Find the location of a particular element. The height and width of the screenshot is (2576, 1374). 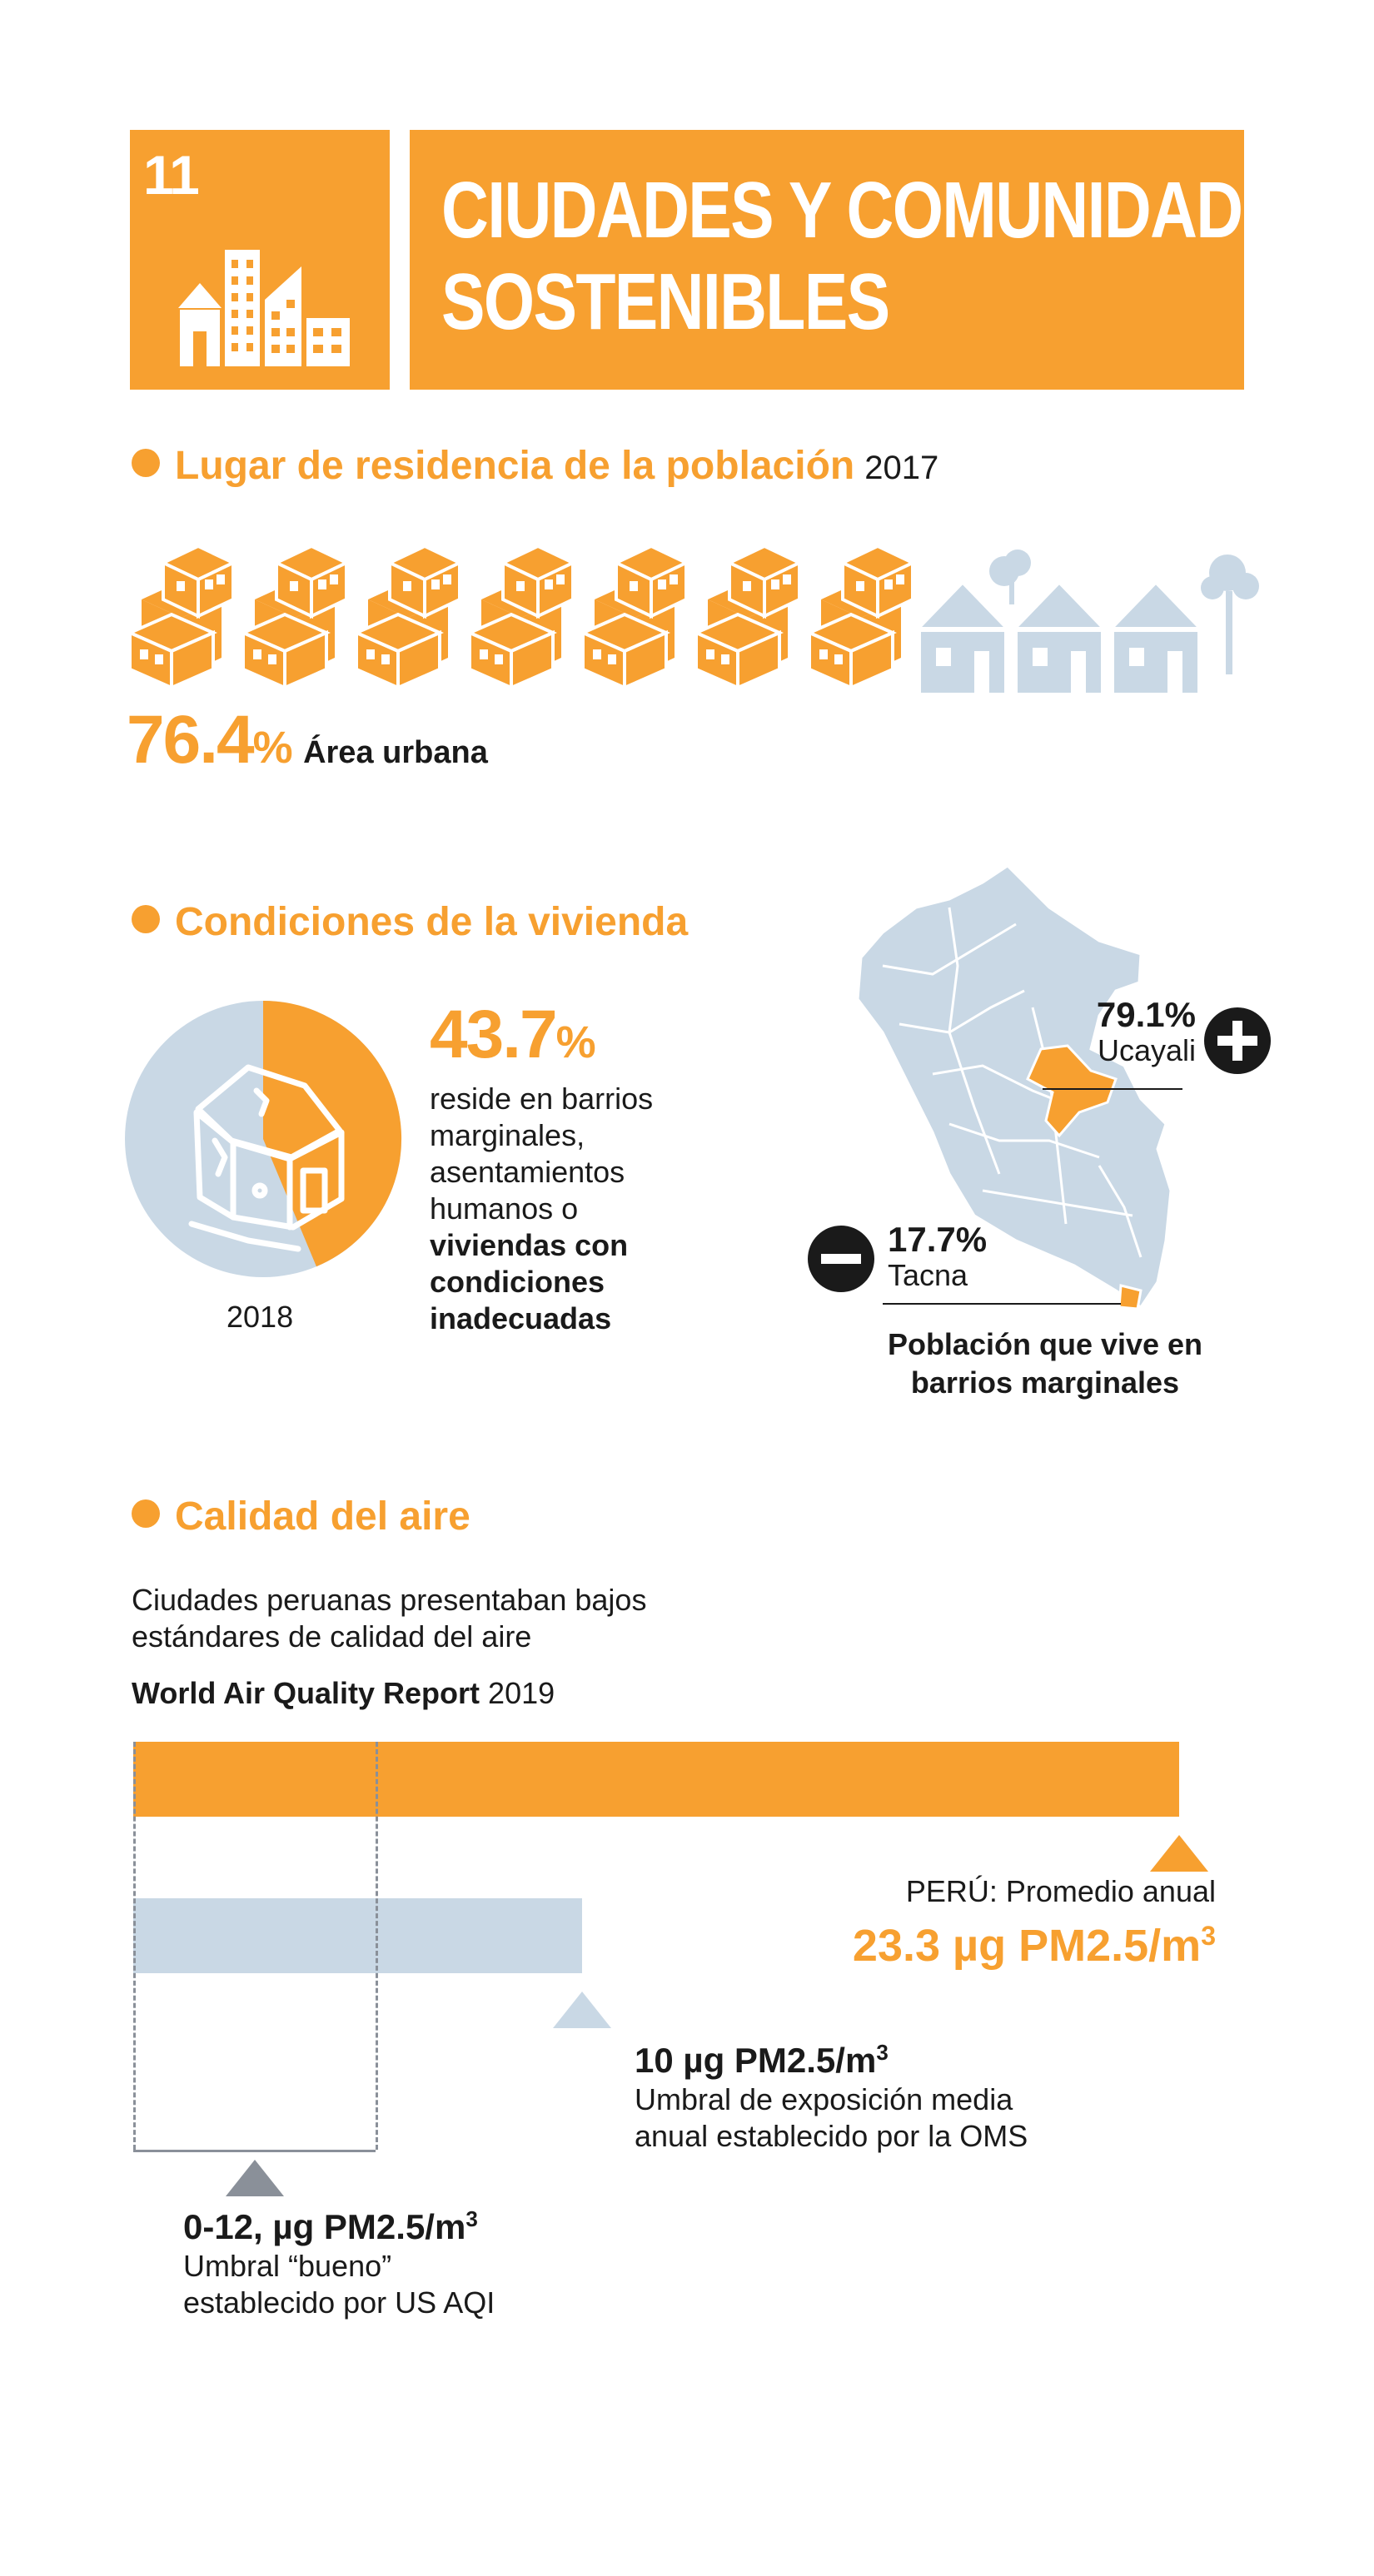

housing-desc-line: reside en barrios is located at coordinates (542, 1099).